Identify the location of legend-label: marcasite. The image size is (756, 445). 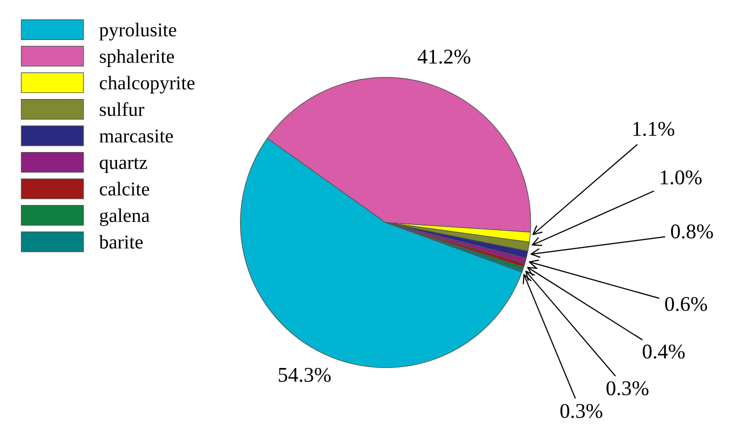
(136, 136).